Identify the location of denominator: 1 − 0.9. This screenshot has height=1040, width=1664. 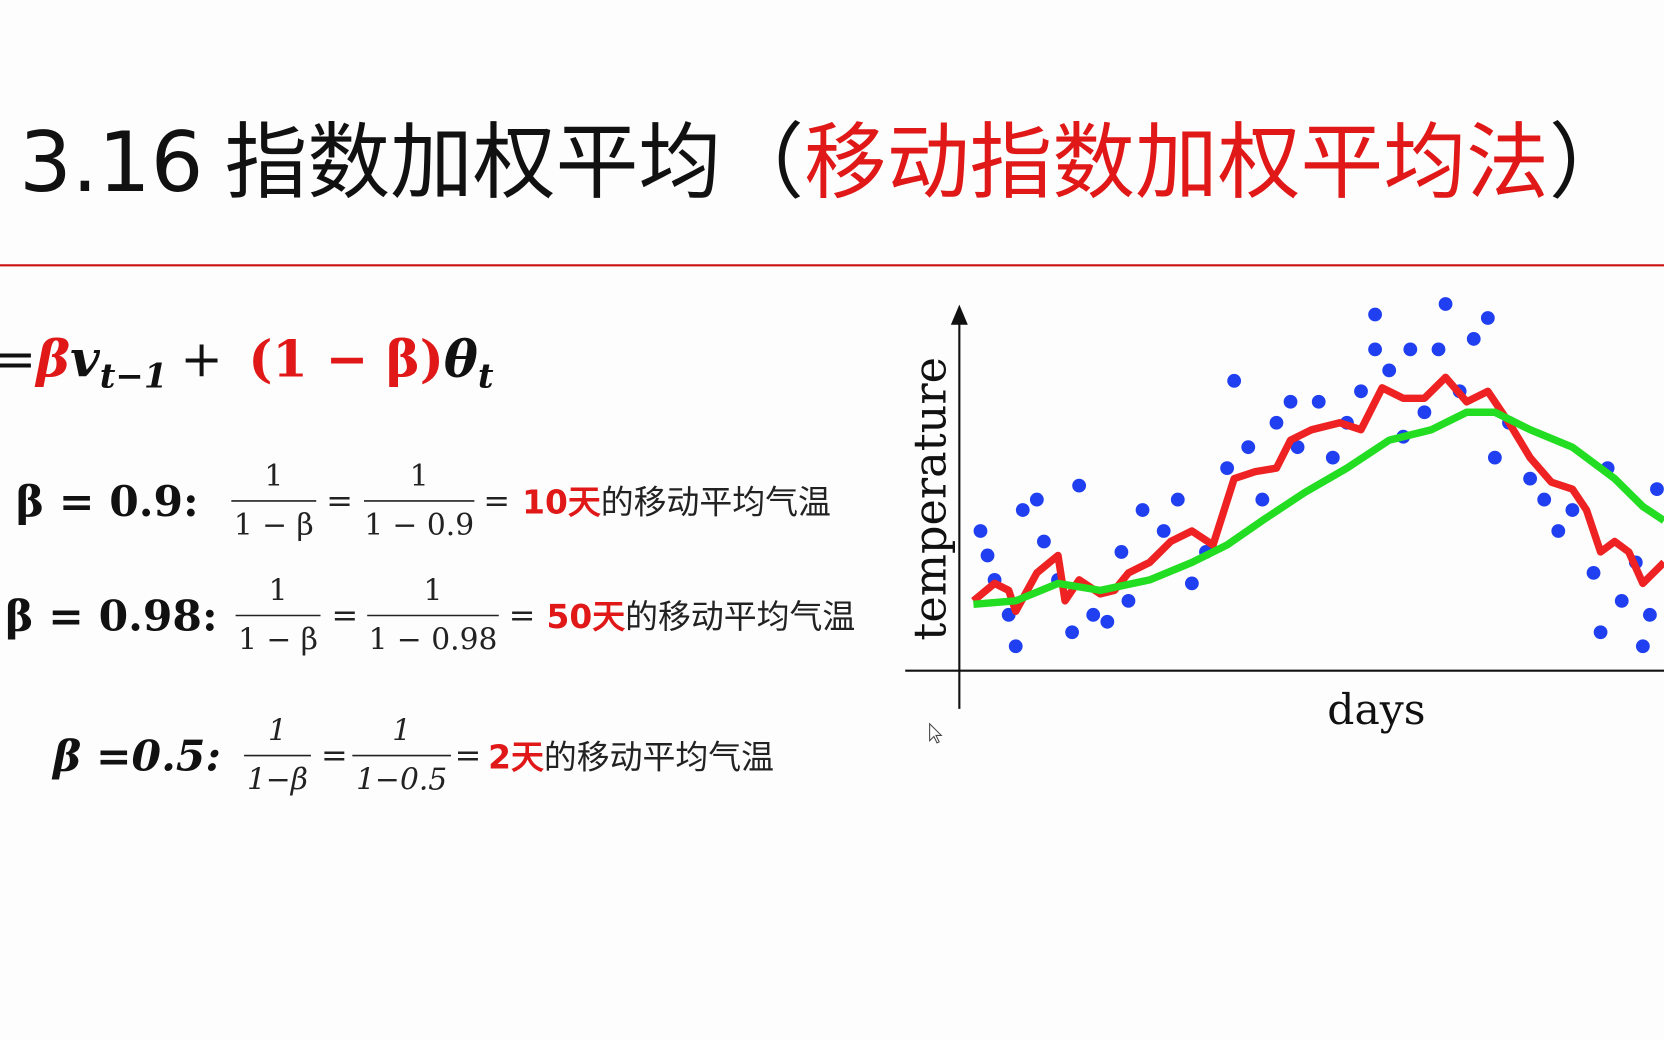
(419, 525).